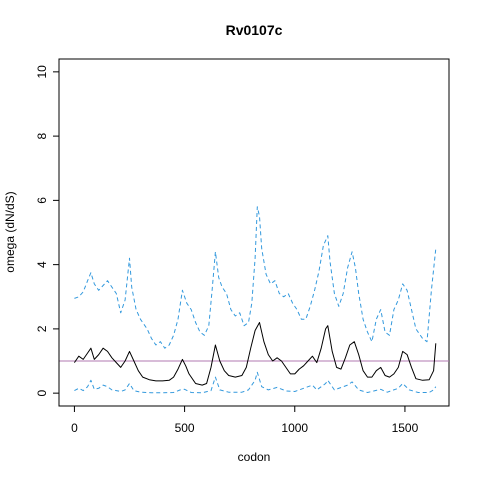 The height and width of the screenshot is (480, 480). What do you see at coordinates (185, 428) in the screenshot?
I see `x-tick-label: 500` at bounding box center [185, 428].